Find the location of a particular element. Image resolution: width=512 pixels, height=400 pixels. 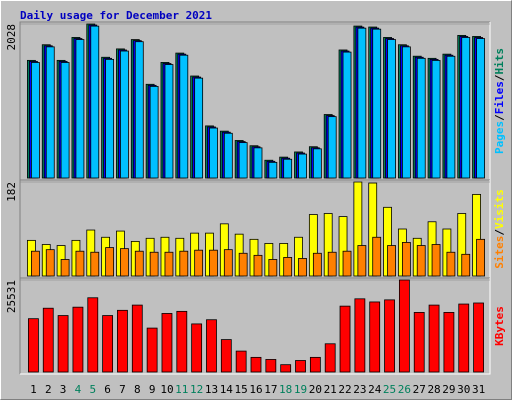

x-tick-label: 4 is located at coordinates (78, 389).